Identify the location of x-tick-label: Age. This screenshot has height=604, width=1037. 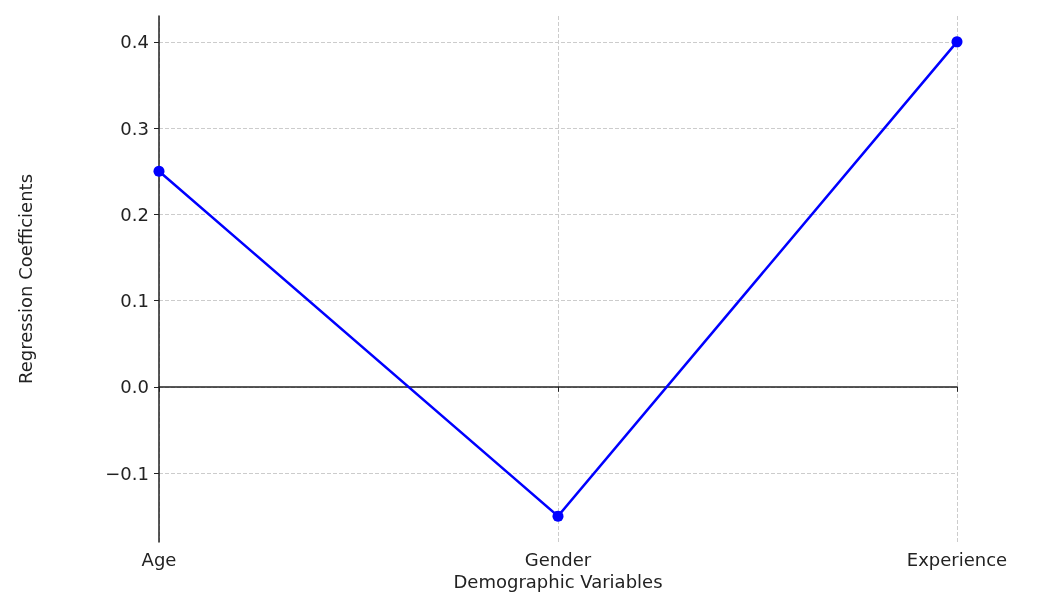
(159, 559).